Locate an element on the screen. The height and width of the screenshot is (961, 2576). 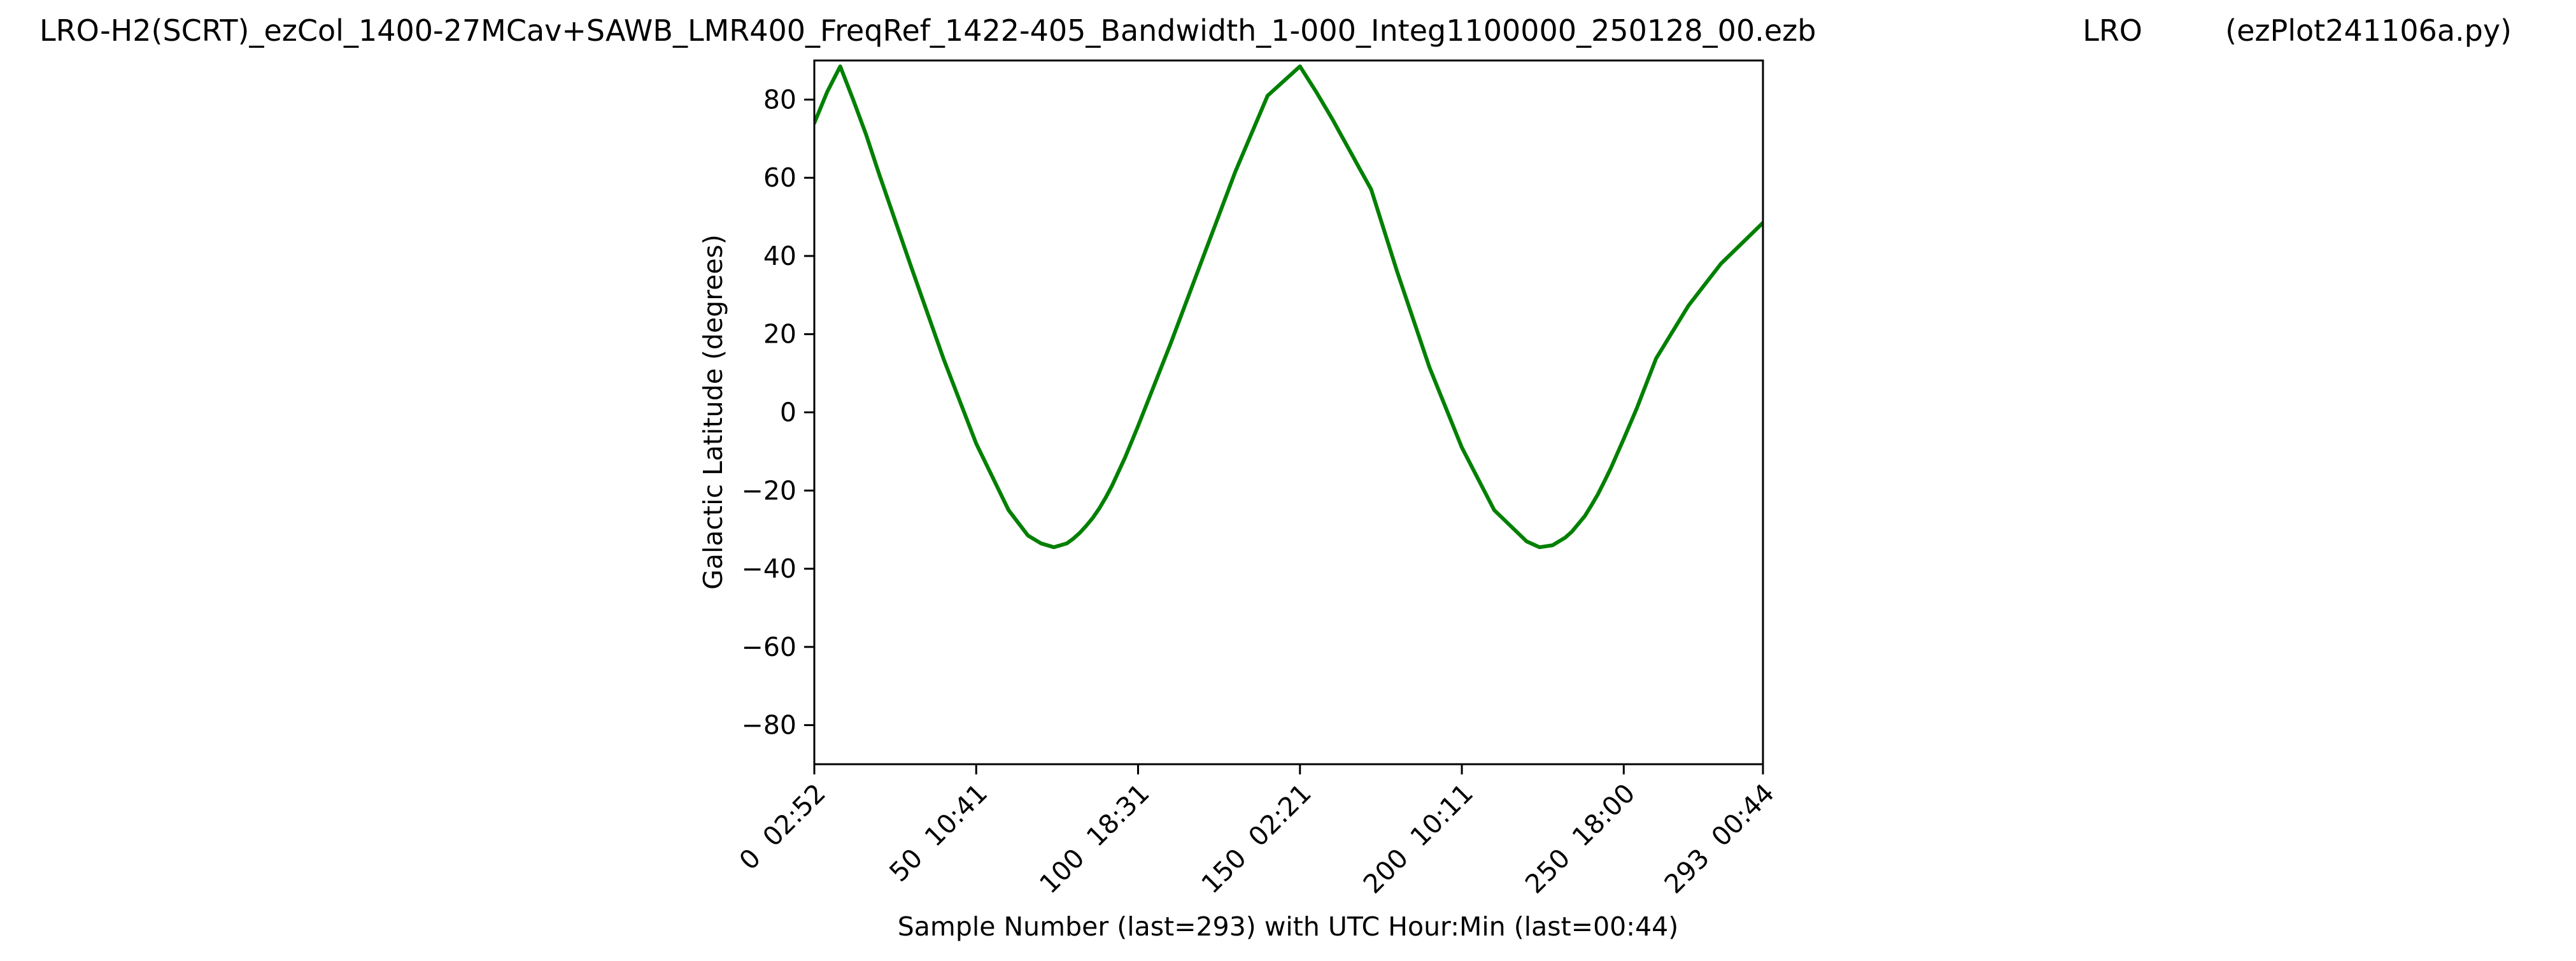
title-station: LRO is located at coordinates (2112, 30).